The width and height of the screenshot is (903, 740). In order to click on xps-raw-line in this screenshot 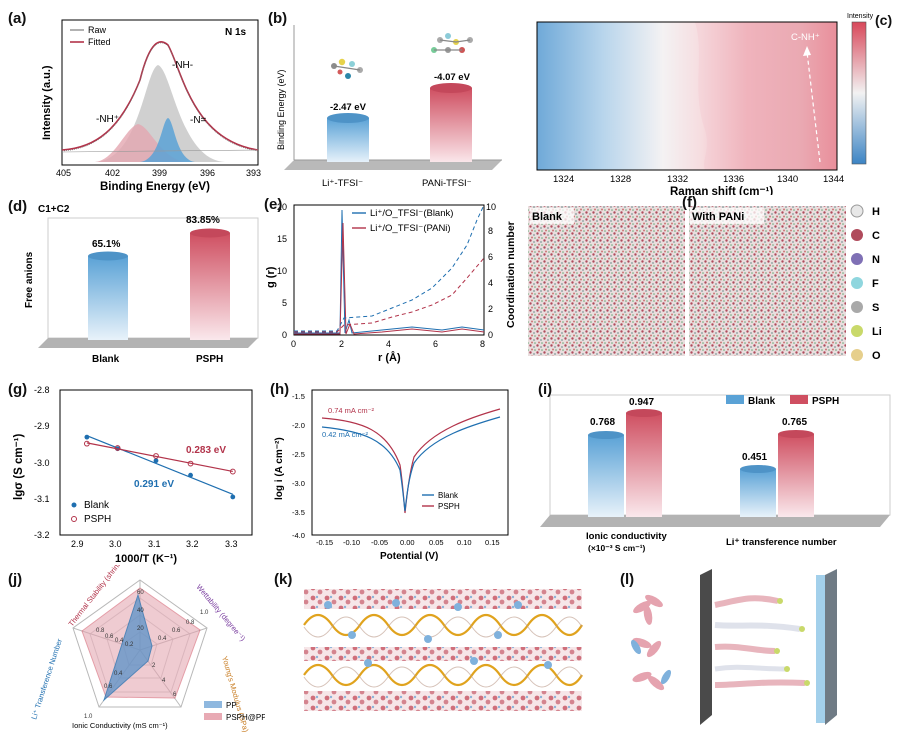, I will do `click(160, 97)`.